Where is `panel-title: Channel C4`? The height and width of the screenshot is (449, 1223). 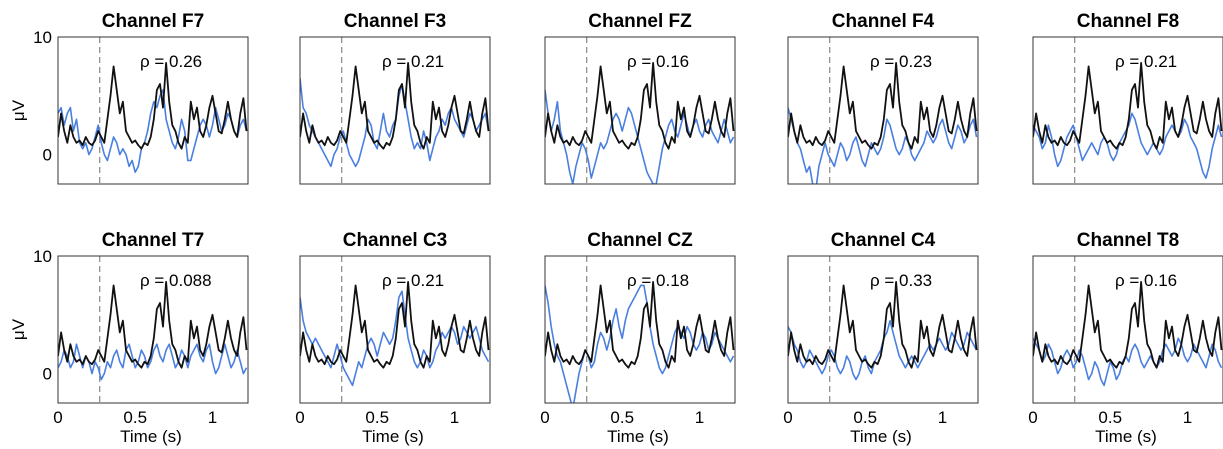
panel-title: Channel C4 is located at coordinates (883, 240).